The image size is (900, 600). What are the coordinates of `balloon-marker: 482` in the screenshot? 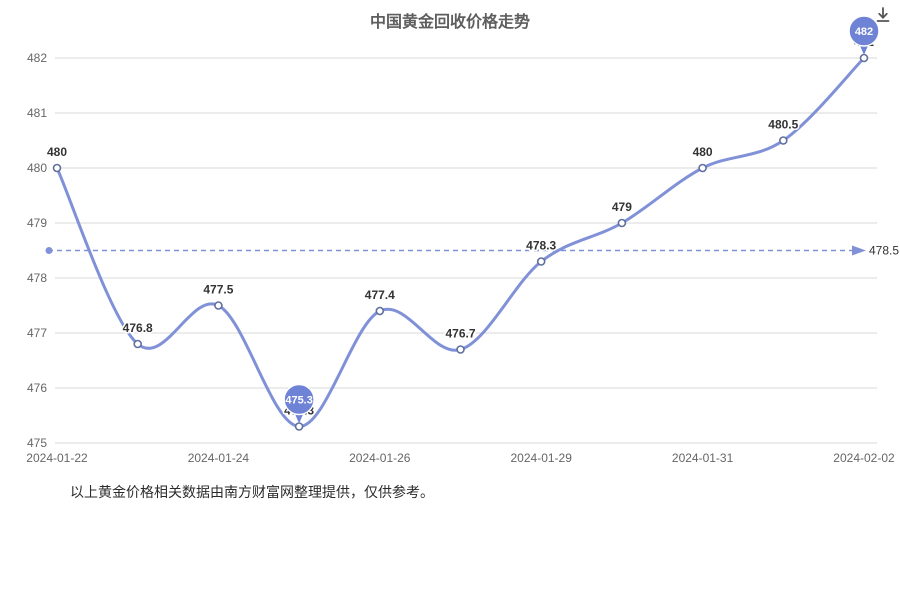 It's located at (864, 35).